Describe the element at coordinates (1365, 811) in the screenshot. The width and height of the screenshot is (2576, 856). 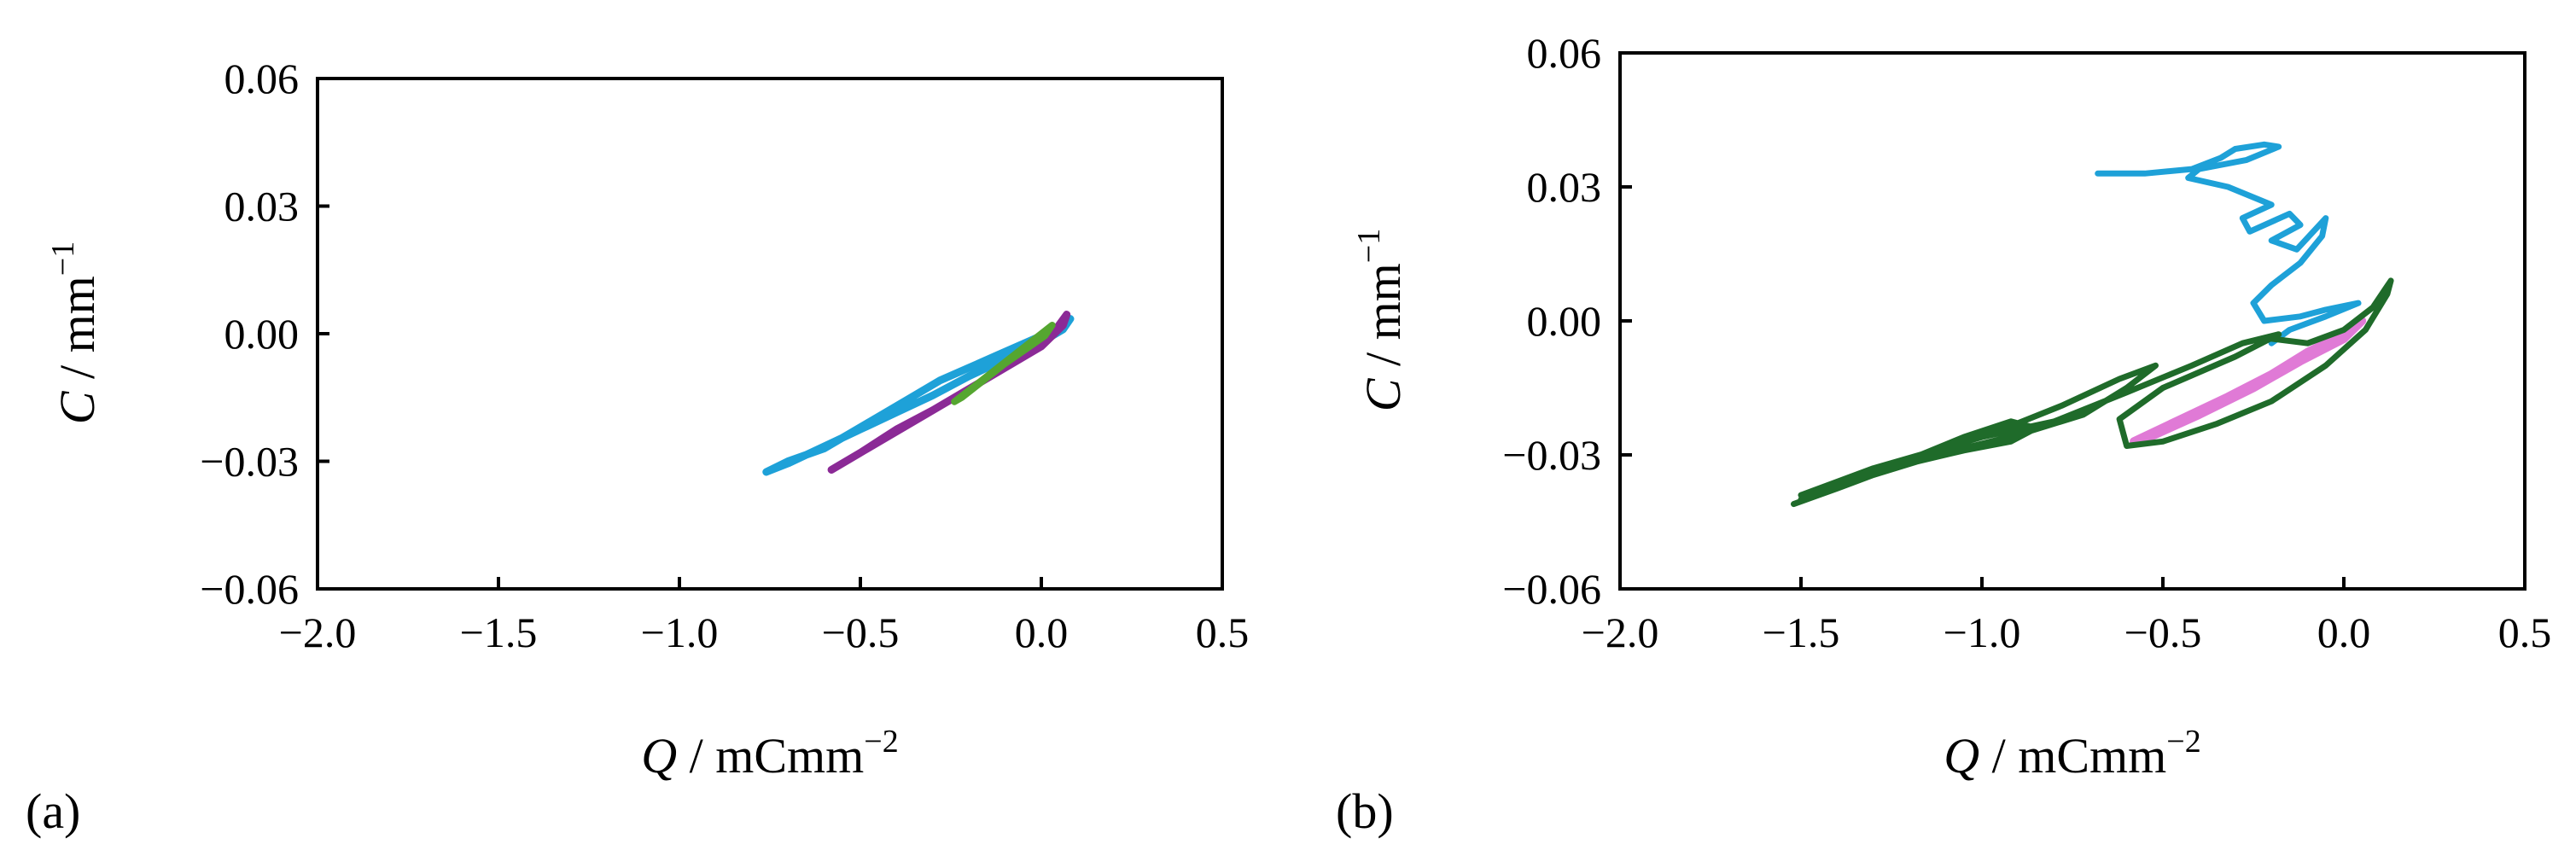
I see `panel-label: (b)` at that location.